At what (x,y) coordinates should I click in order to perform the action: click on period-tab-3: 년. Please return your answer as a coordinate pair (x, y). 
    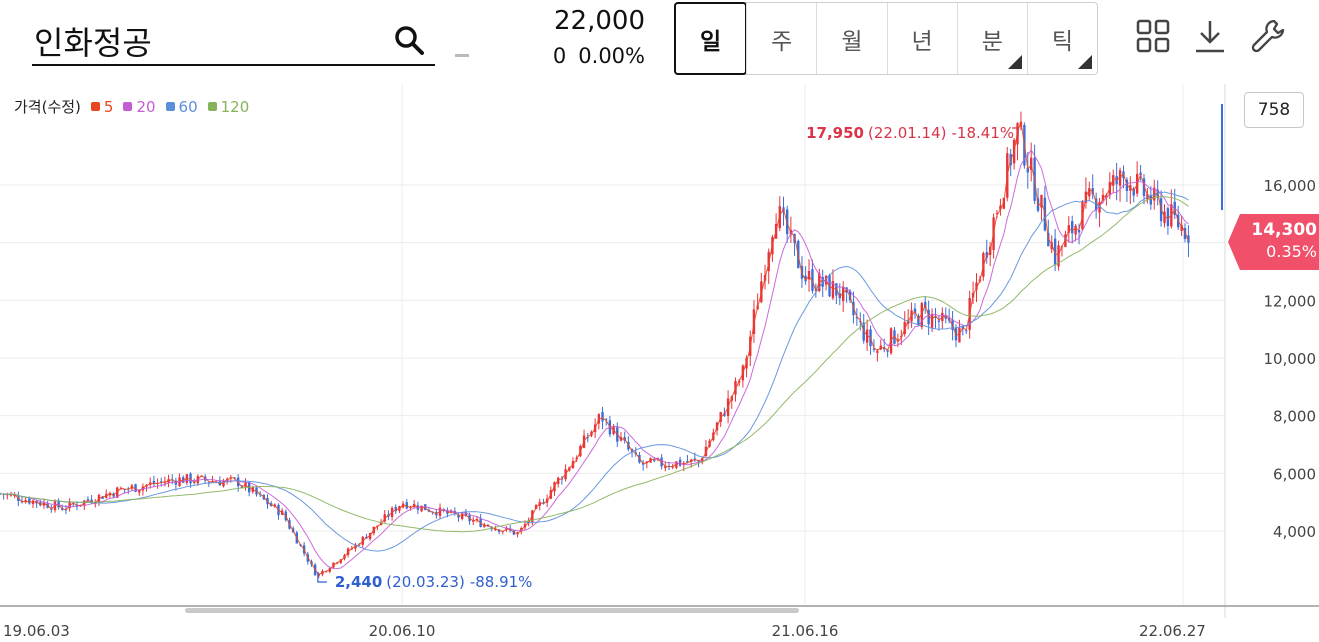
    Looking at the image, I should click on (921, 38).